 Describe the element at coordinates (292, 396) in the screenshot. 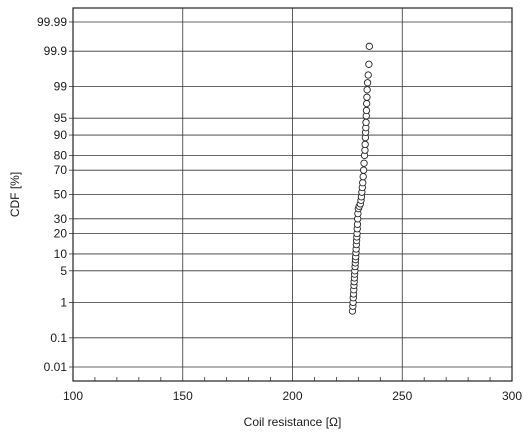

I see `x-tick-label: 200` at that location.